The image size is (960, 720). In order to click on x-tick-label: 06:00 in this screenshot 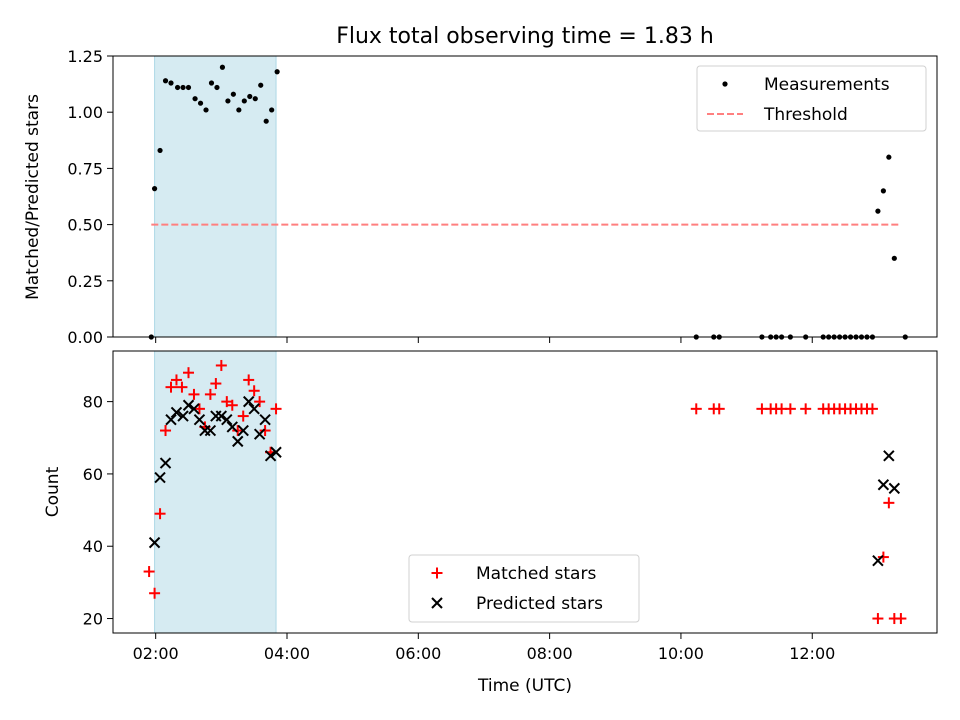, I will do `click(418, 653)`.